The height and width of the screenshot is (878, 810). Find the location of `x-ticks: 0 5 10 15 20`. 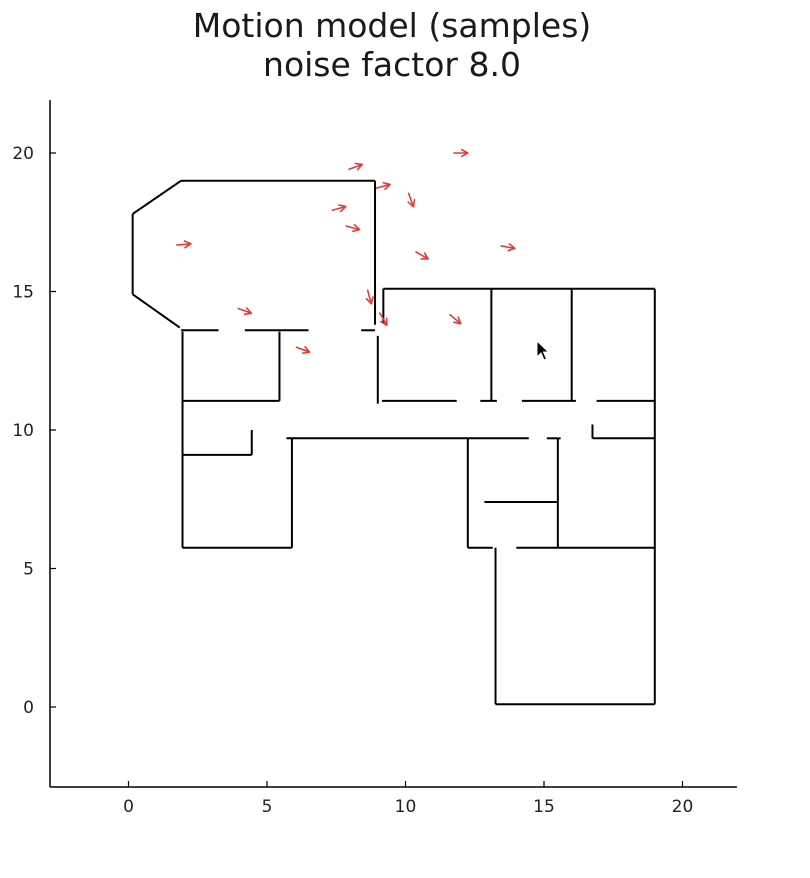

x-ticks: 0 5 10 15 20 is located at coordinates (408, 799).